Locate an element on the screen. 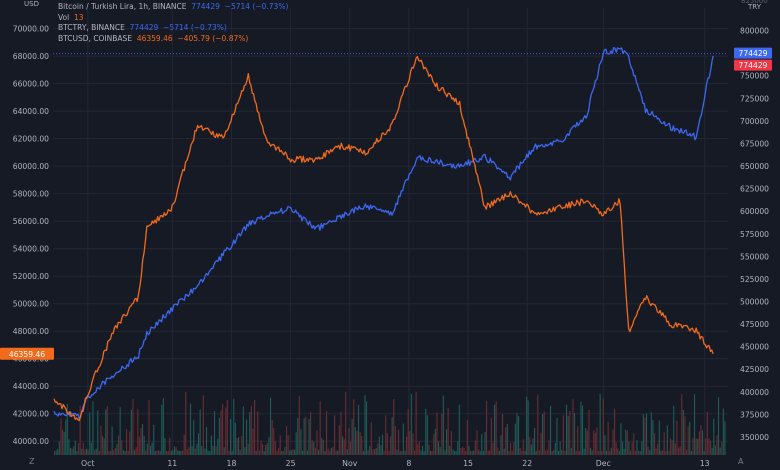 This screenshot has width=780, height=470. left-tick-label: 48000.00 is located at coordinates (31, 331).